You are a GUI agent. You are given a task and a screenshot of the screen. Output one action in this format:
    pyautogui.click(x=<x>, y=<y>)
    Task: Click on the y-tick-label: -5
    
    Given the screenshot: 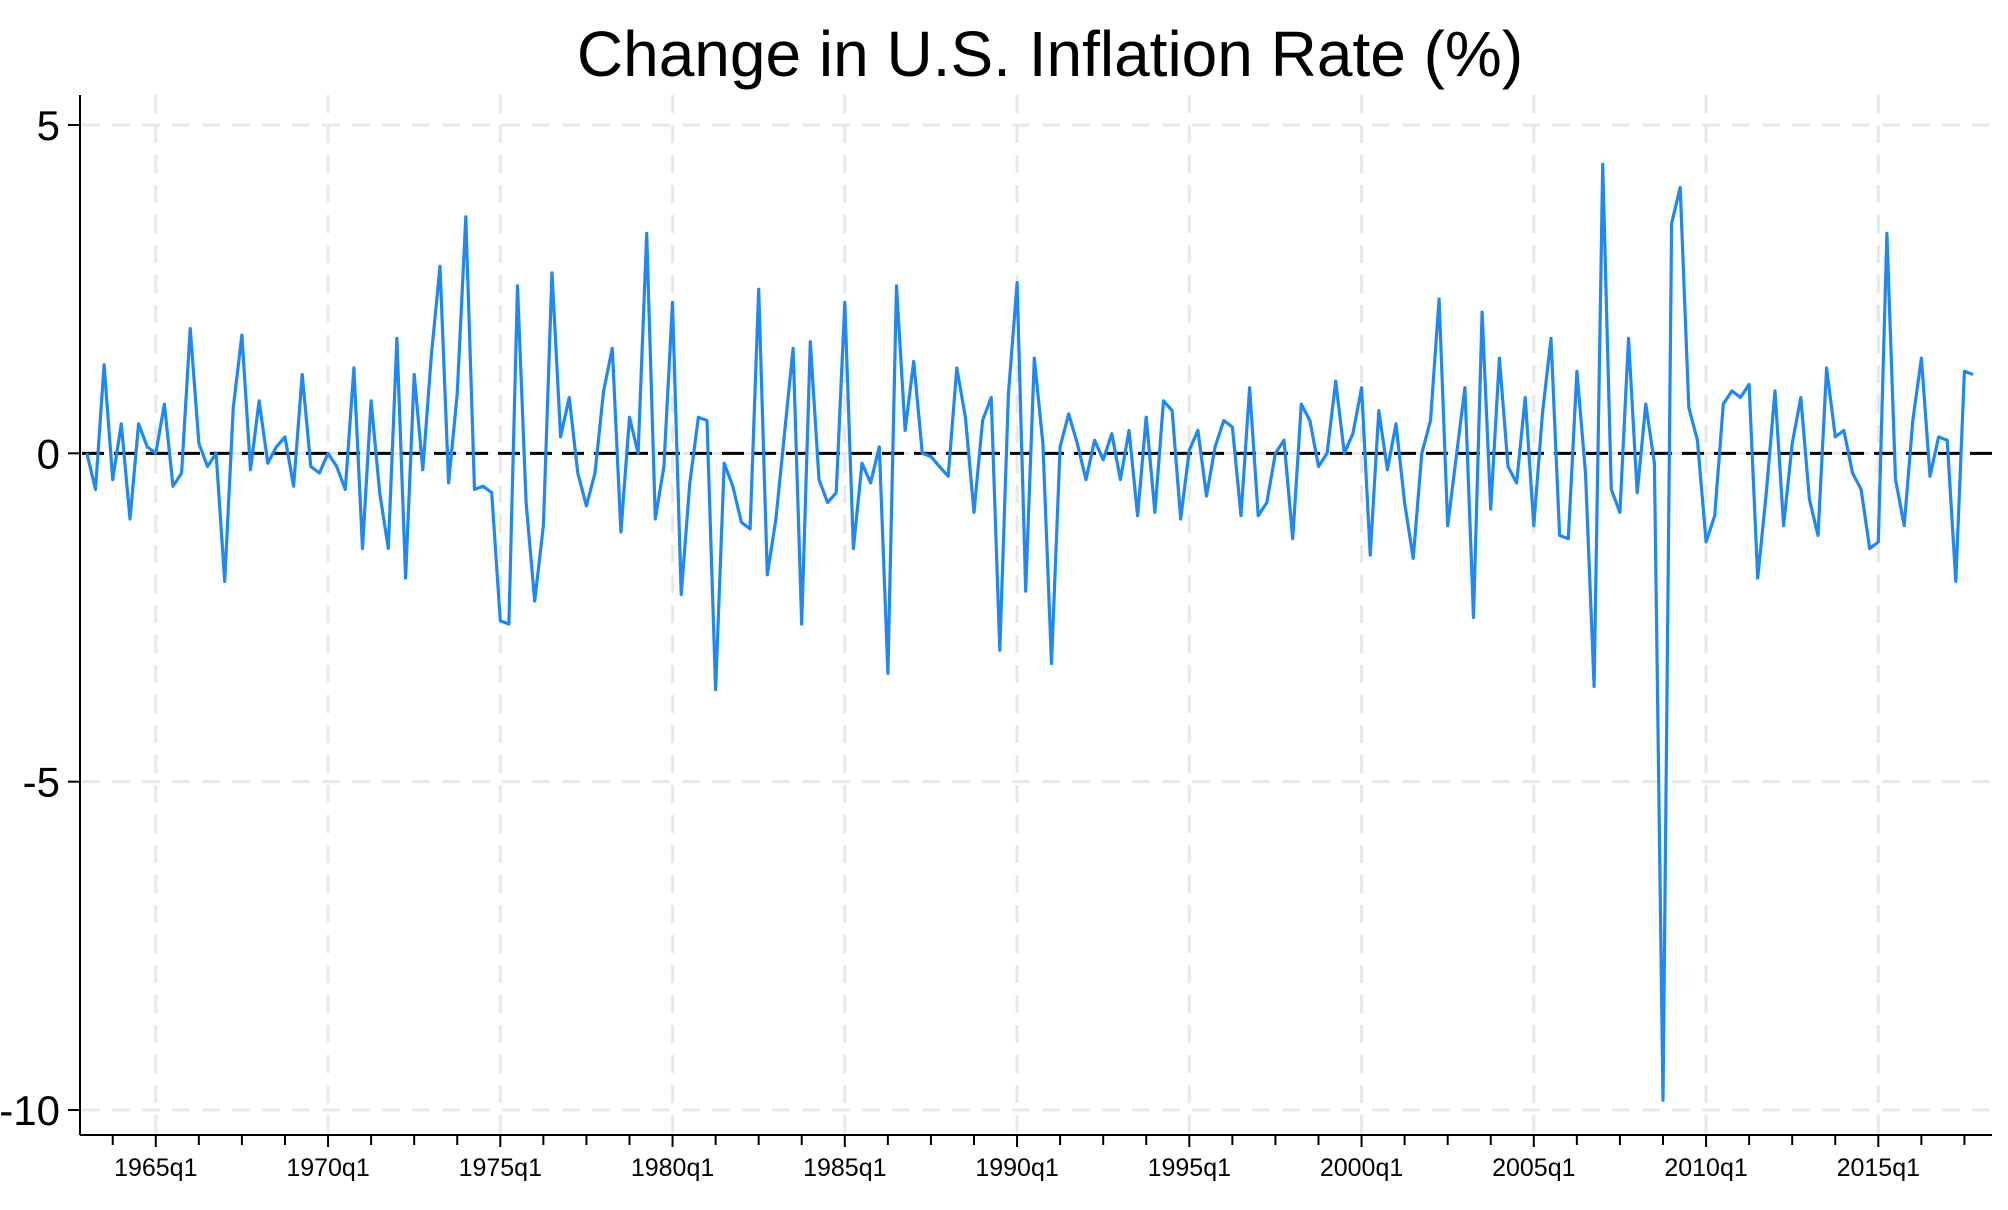 What is the action you would take?
    pyautogui.click(x=41, y=782)
    